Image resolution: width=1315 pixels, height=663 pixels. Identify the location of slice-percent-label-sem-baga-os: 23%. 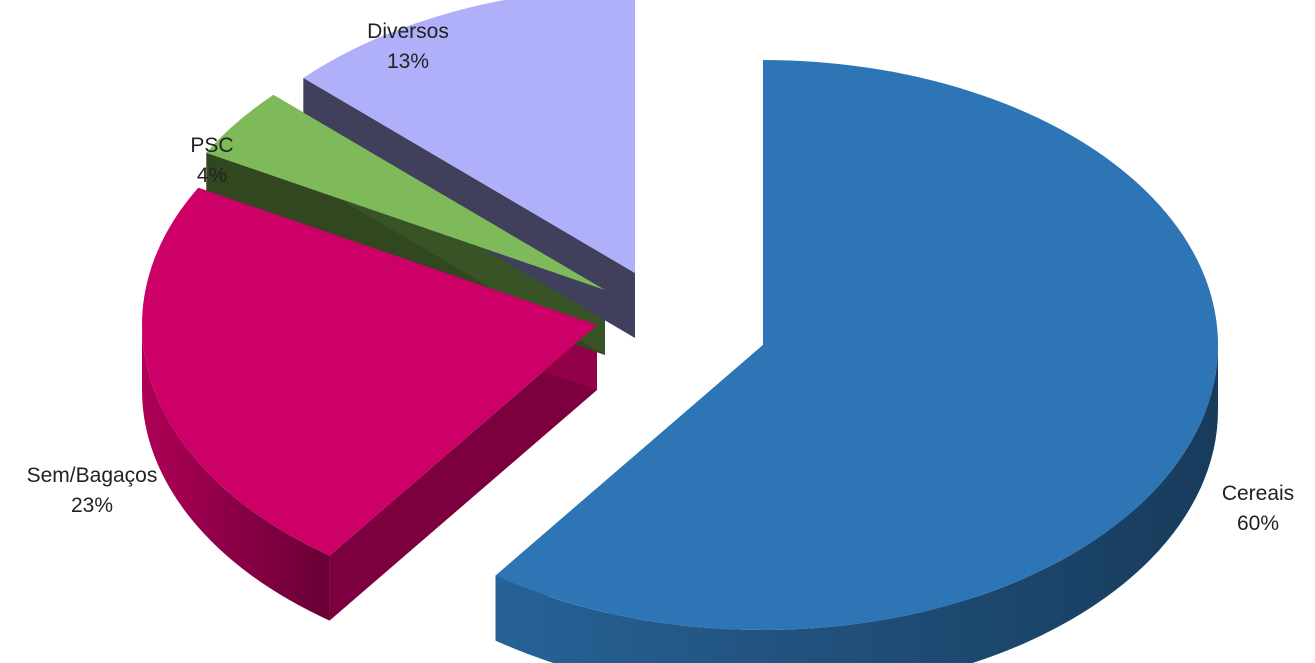
(92, 505).